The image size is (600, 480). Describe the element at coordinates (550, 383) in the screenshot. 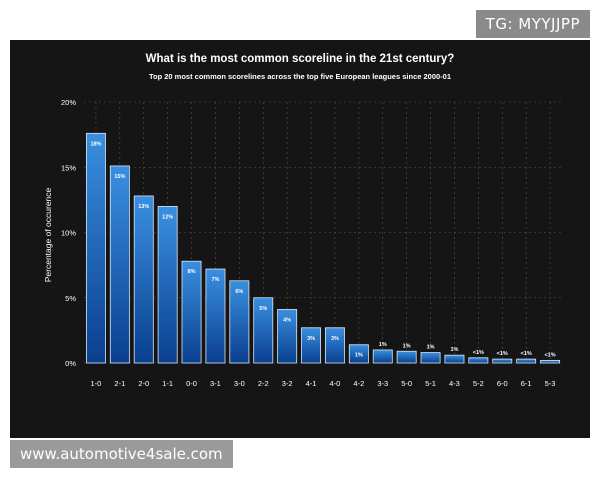

I see `x-tick-label: 5-3` at that location.